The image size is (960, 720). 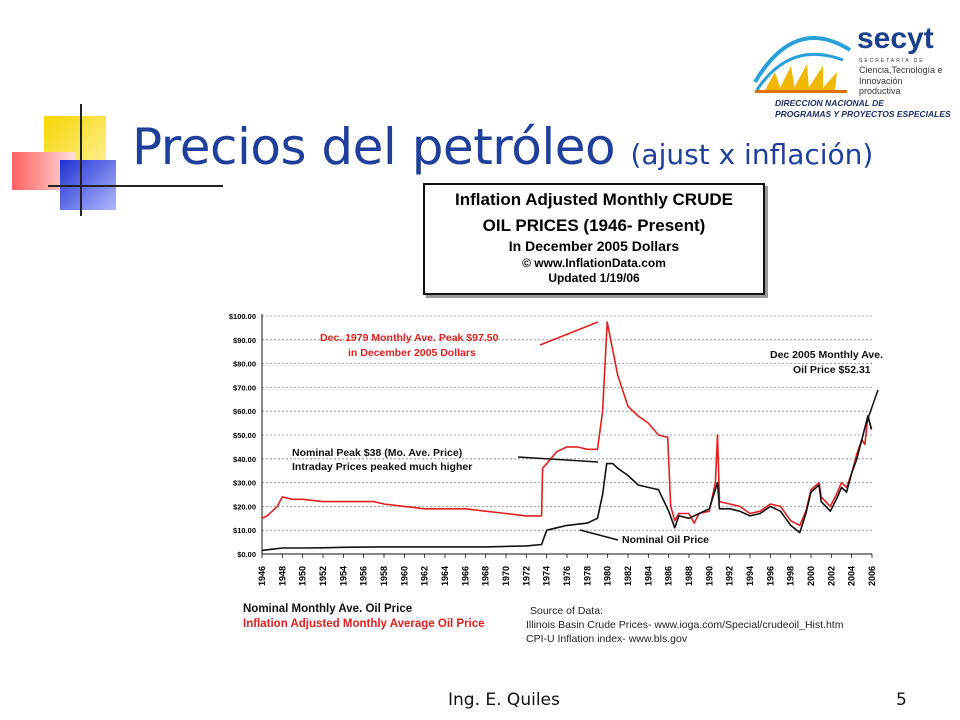 What do you see at coordinates (791, 576) in the screenshot?
I see `x-tick-label: 1998` at bounding box center [791, 576].